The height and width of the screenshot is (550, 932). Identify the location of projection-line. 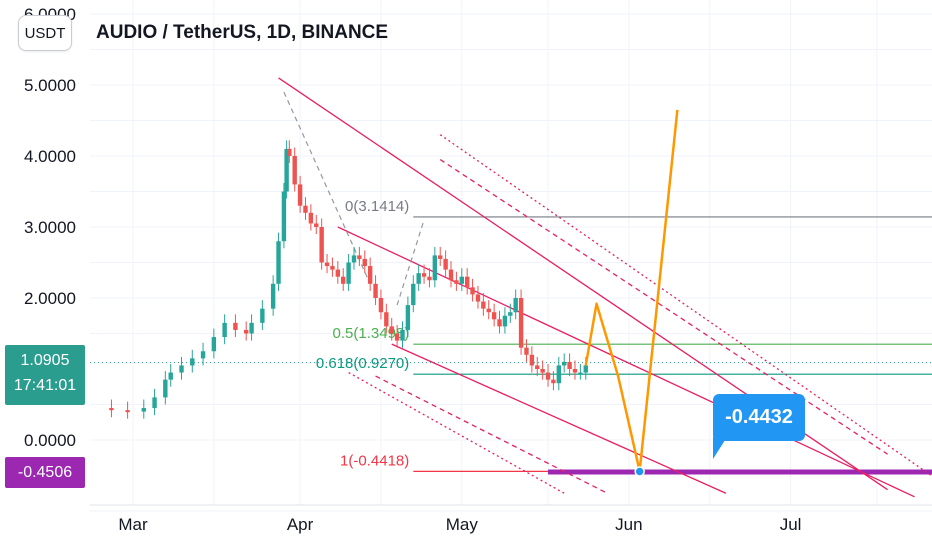
(631, 291).